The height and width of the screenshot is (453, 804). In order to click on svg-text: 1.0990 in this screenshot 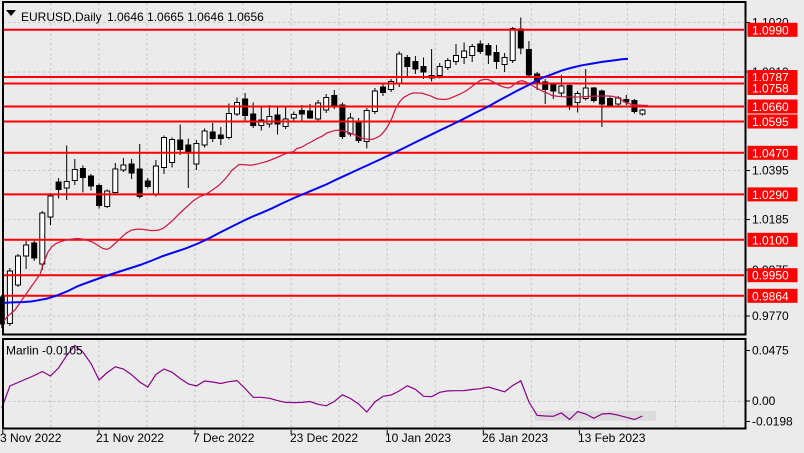, I will do `click(770, 30)`.